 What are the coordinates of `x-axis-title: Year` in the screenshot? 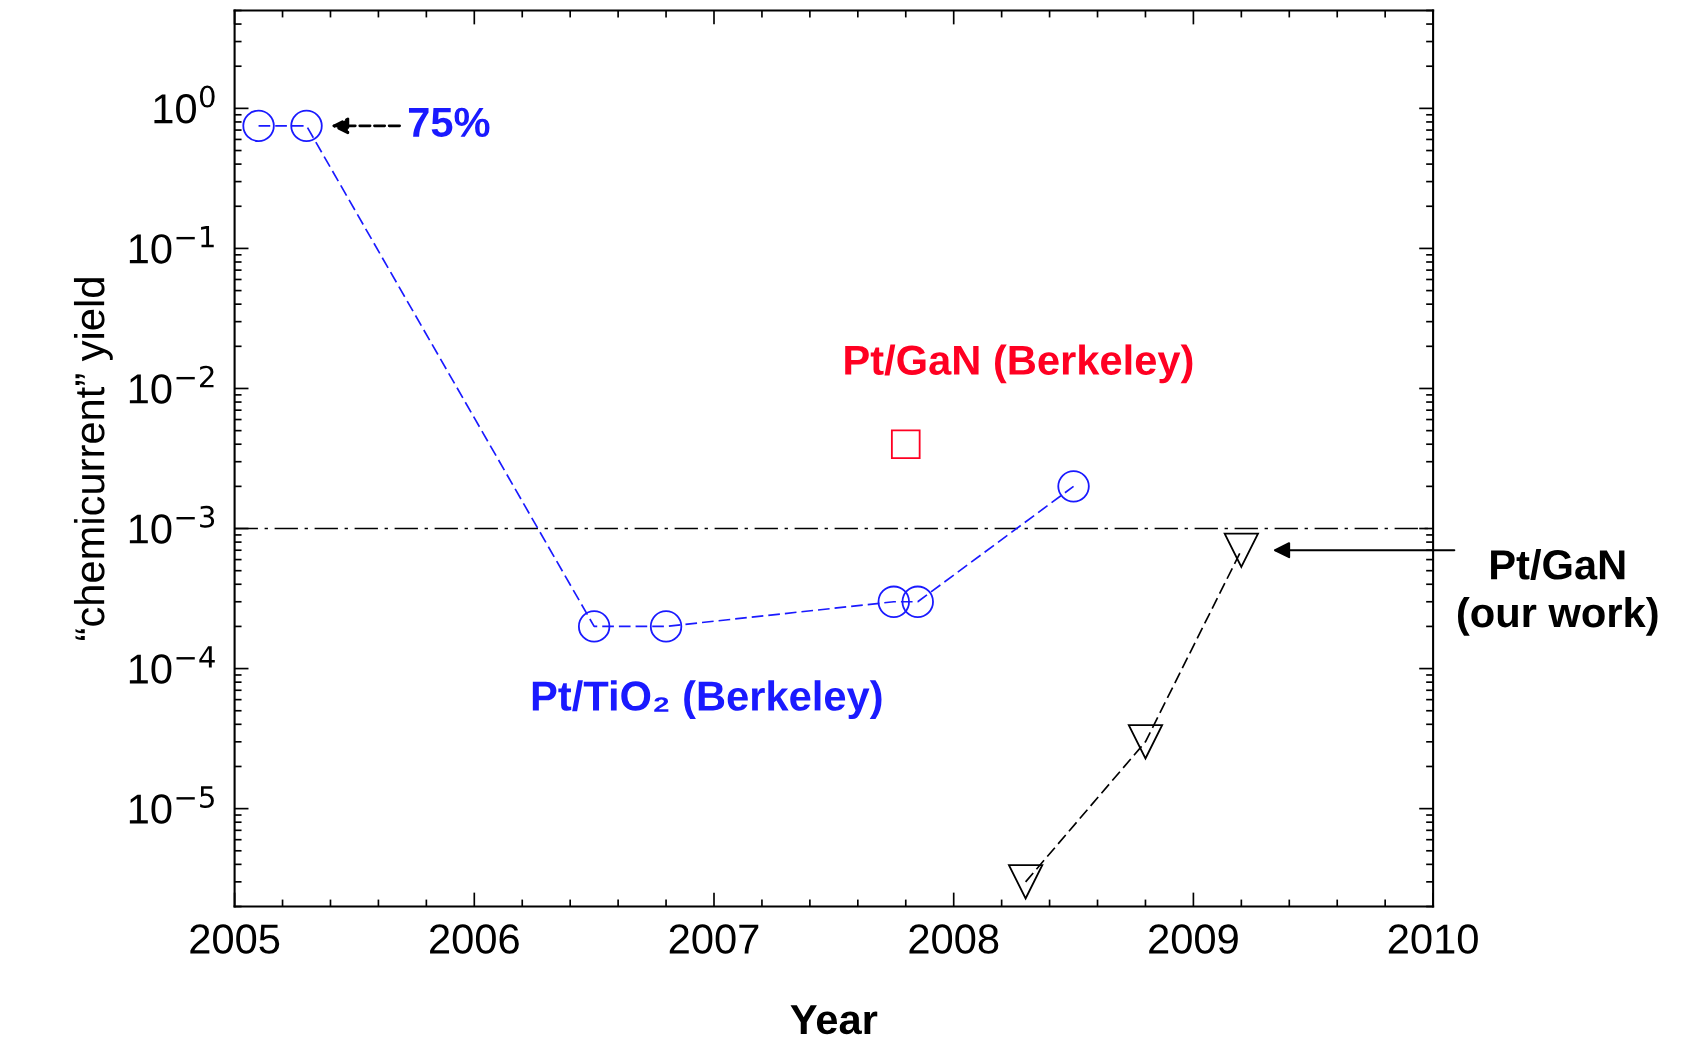 It's located at (834, 1020).